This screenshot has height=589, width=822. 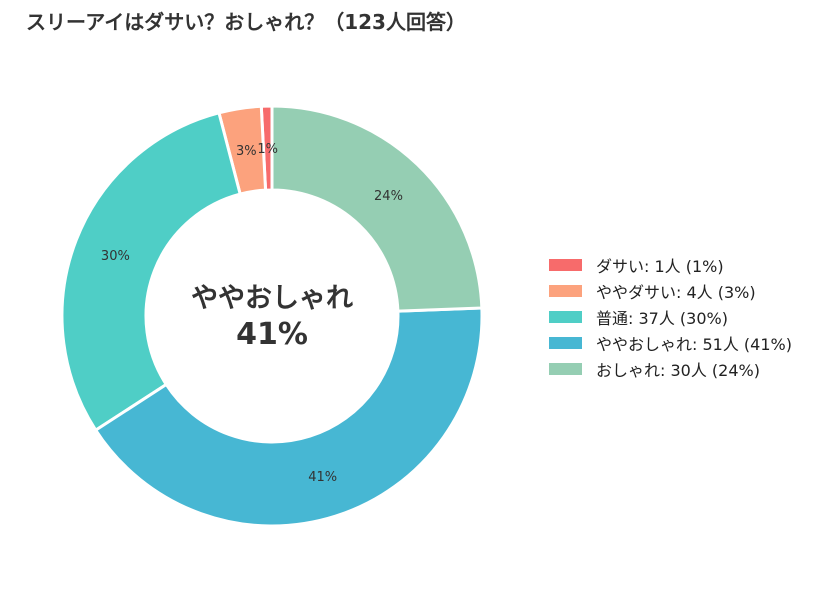 I want to click on legend-label: ややダサい: 4人 (3%), so click(x=676, y=292).